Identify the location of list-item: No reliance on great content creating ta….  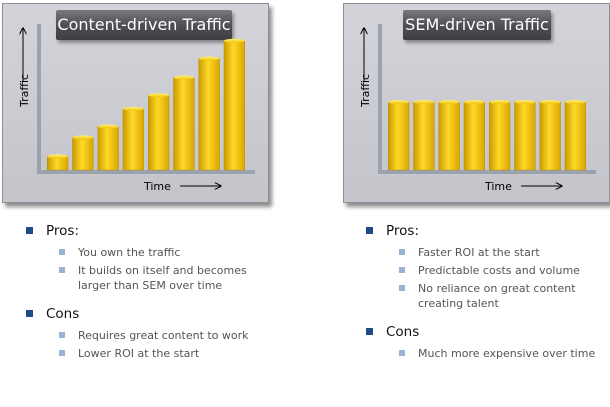
(486, 296).